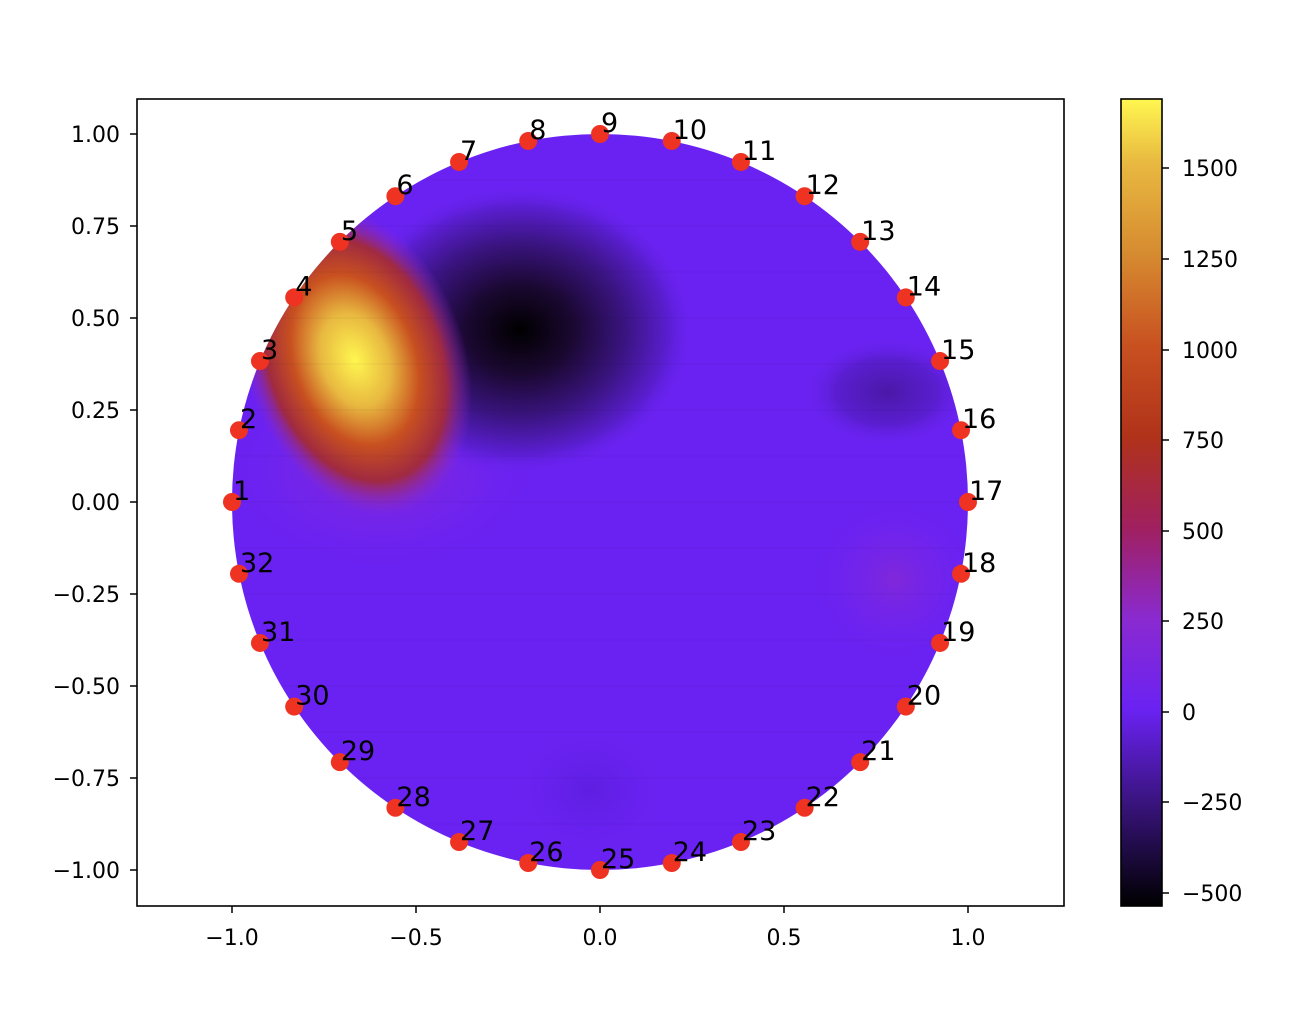 The image size is (1316, 1018). I want to click on electrode-label: 26, so click(546, 852).